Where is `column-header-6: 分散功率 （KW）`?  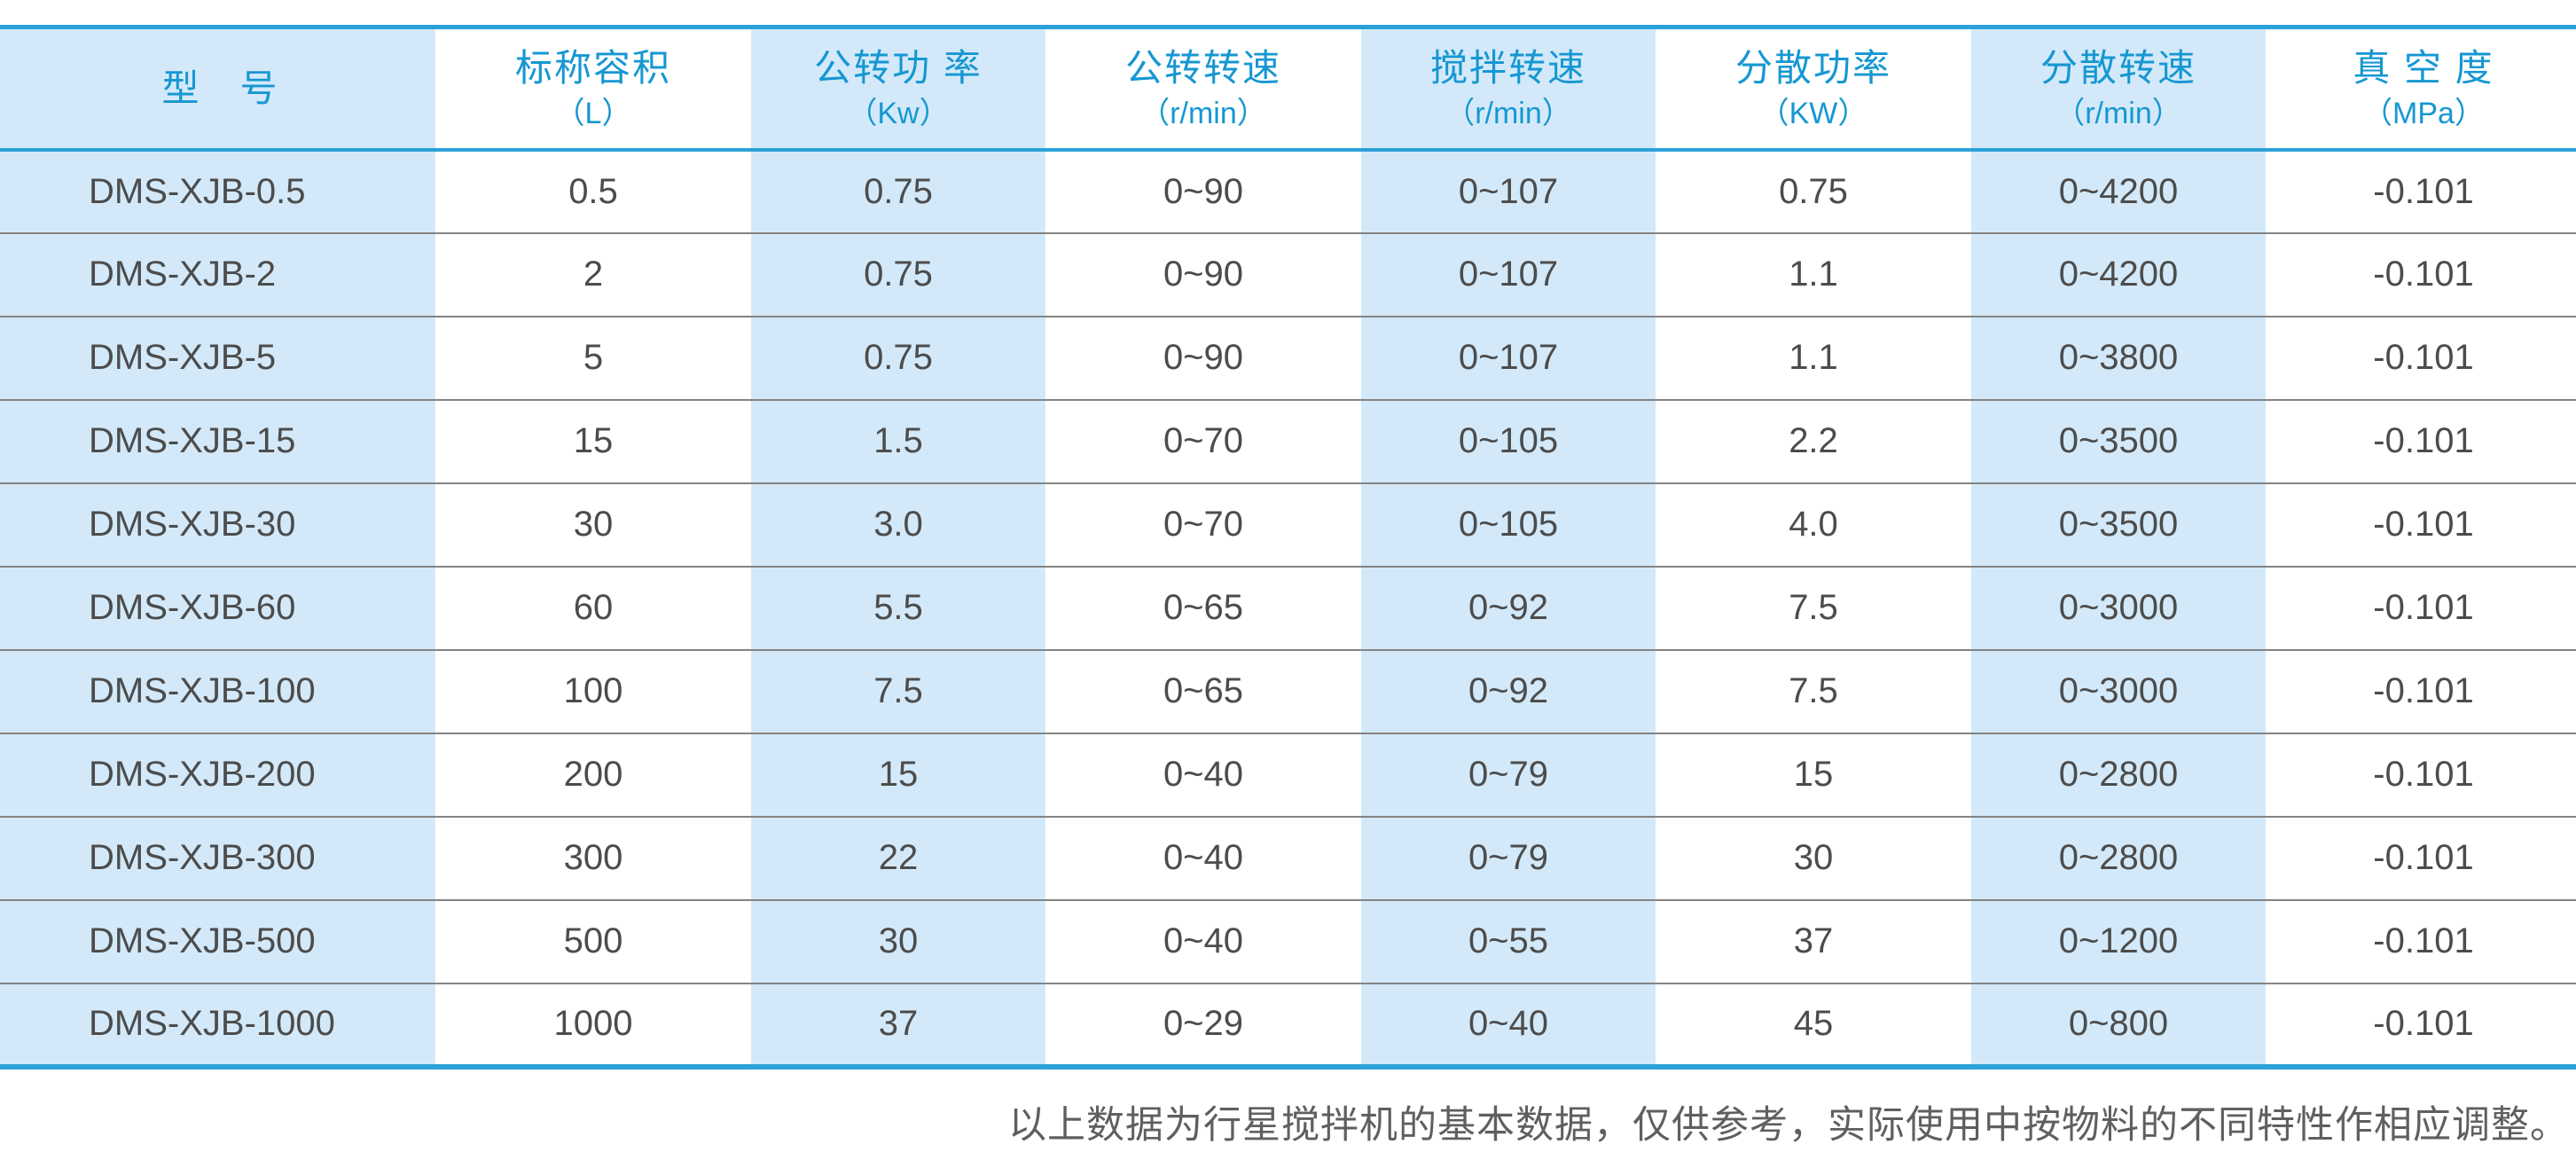
column-header-6: 分散功率 （KW） is located at coordinates (1813, 88).